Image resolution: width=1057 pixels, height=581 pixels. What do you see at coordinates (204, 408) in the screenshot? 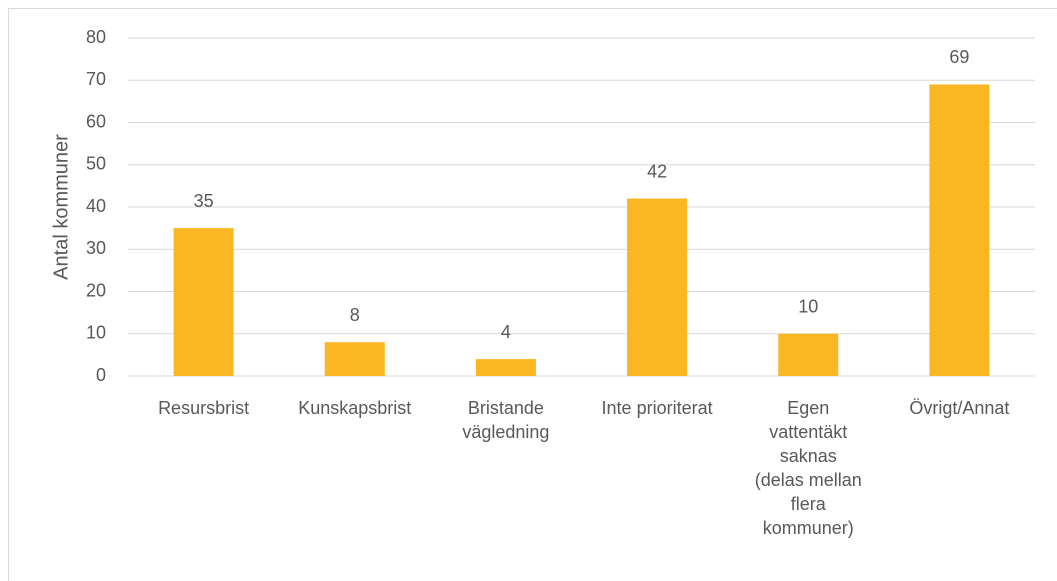
I see `x-tick-label: Resursbrist` at bounding box center [204, 408].